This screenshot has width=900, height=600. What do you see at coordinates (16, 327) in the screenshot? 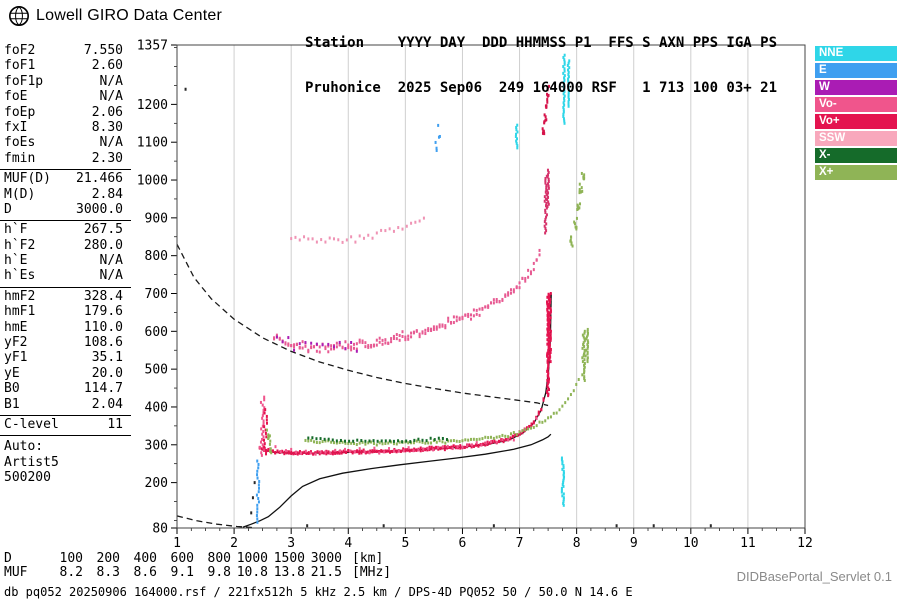
I see `param-label: hmE` at bounding box center [16, 327].